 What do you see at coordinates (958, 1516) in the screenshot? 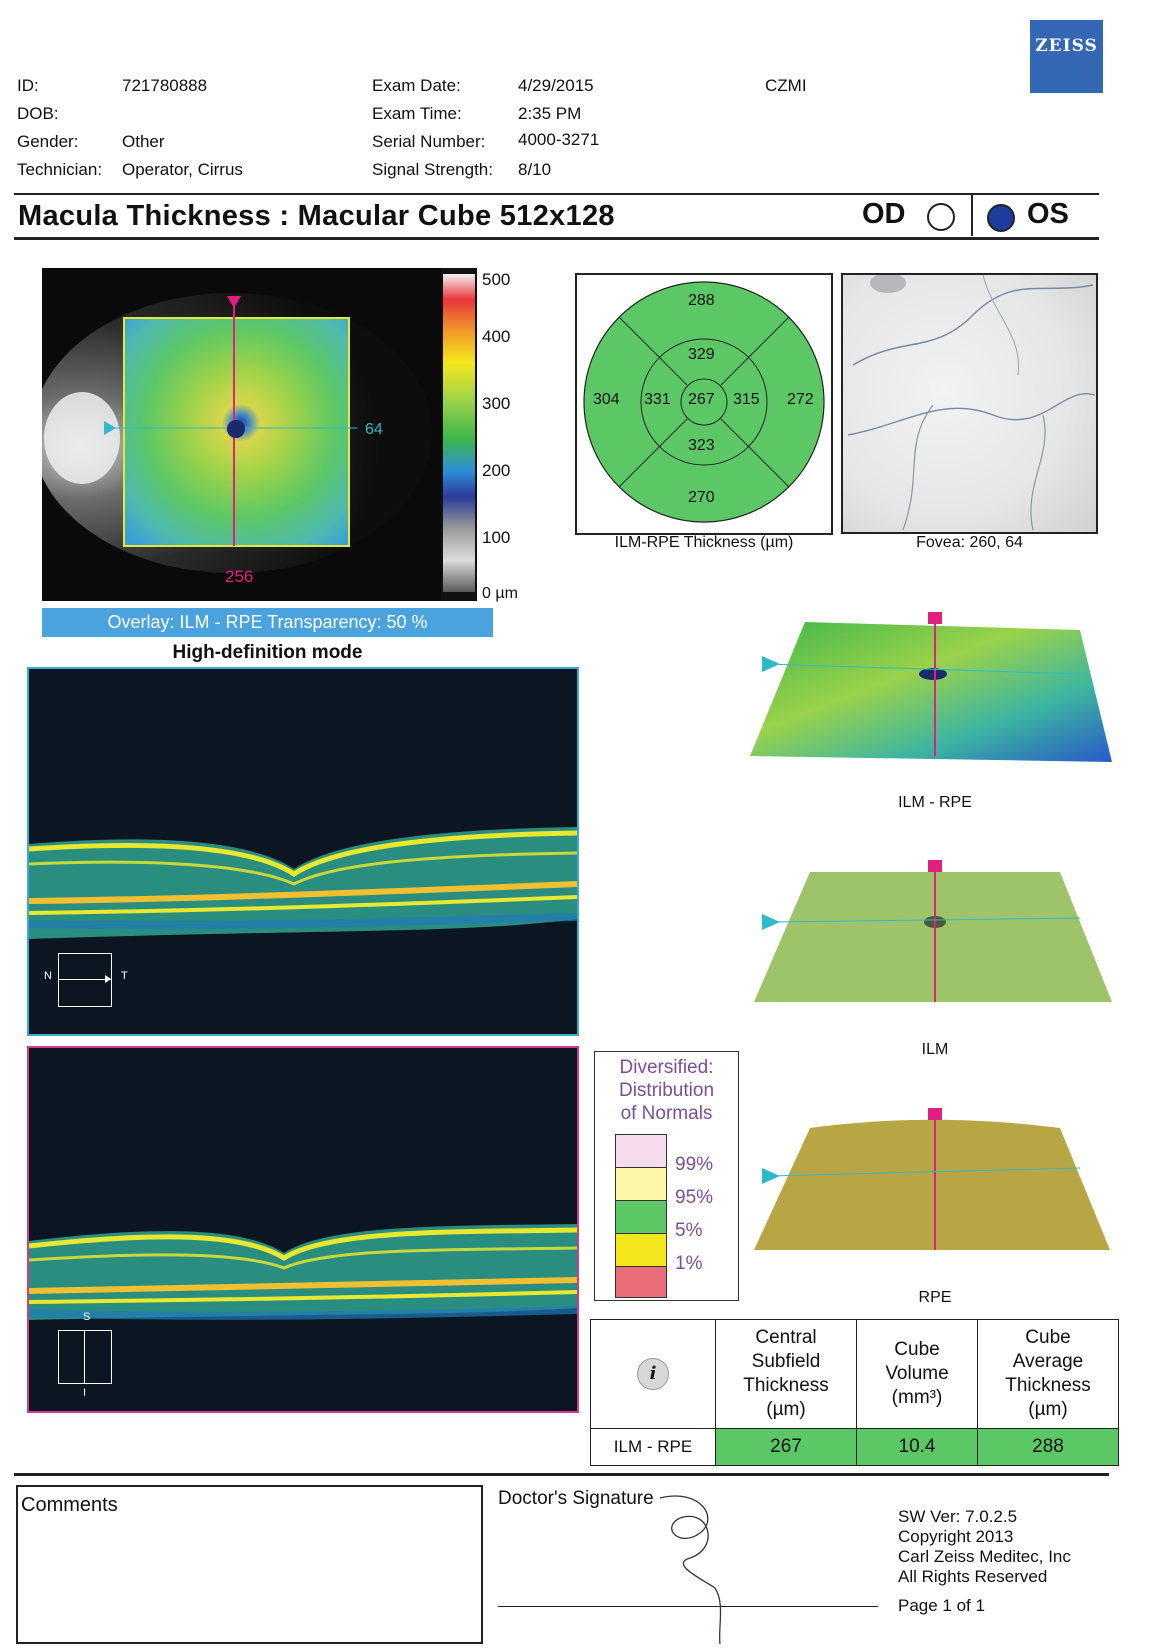
I see `sw-version: SW Ver: 7.0.2.5` at bounding box center [958, 1516].